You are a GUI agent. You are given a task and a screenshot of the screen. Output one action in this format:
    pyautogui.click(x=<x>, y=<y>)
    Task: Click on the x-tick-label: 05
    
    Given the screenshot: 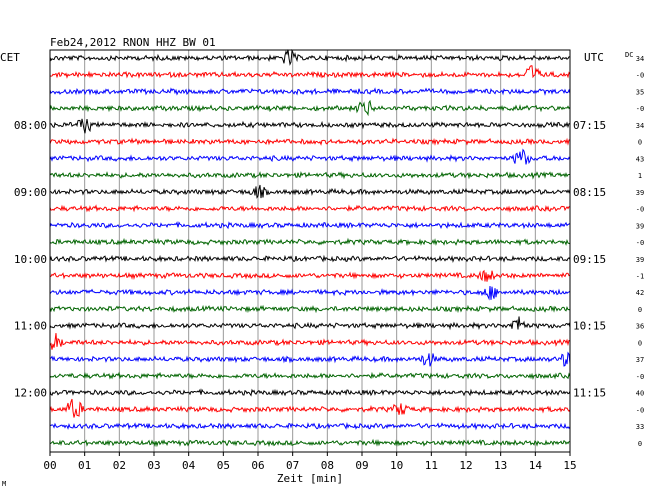 What is the action you would take?
    pyautogui.click(x=223, y=465)
    